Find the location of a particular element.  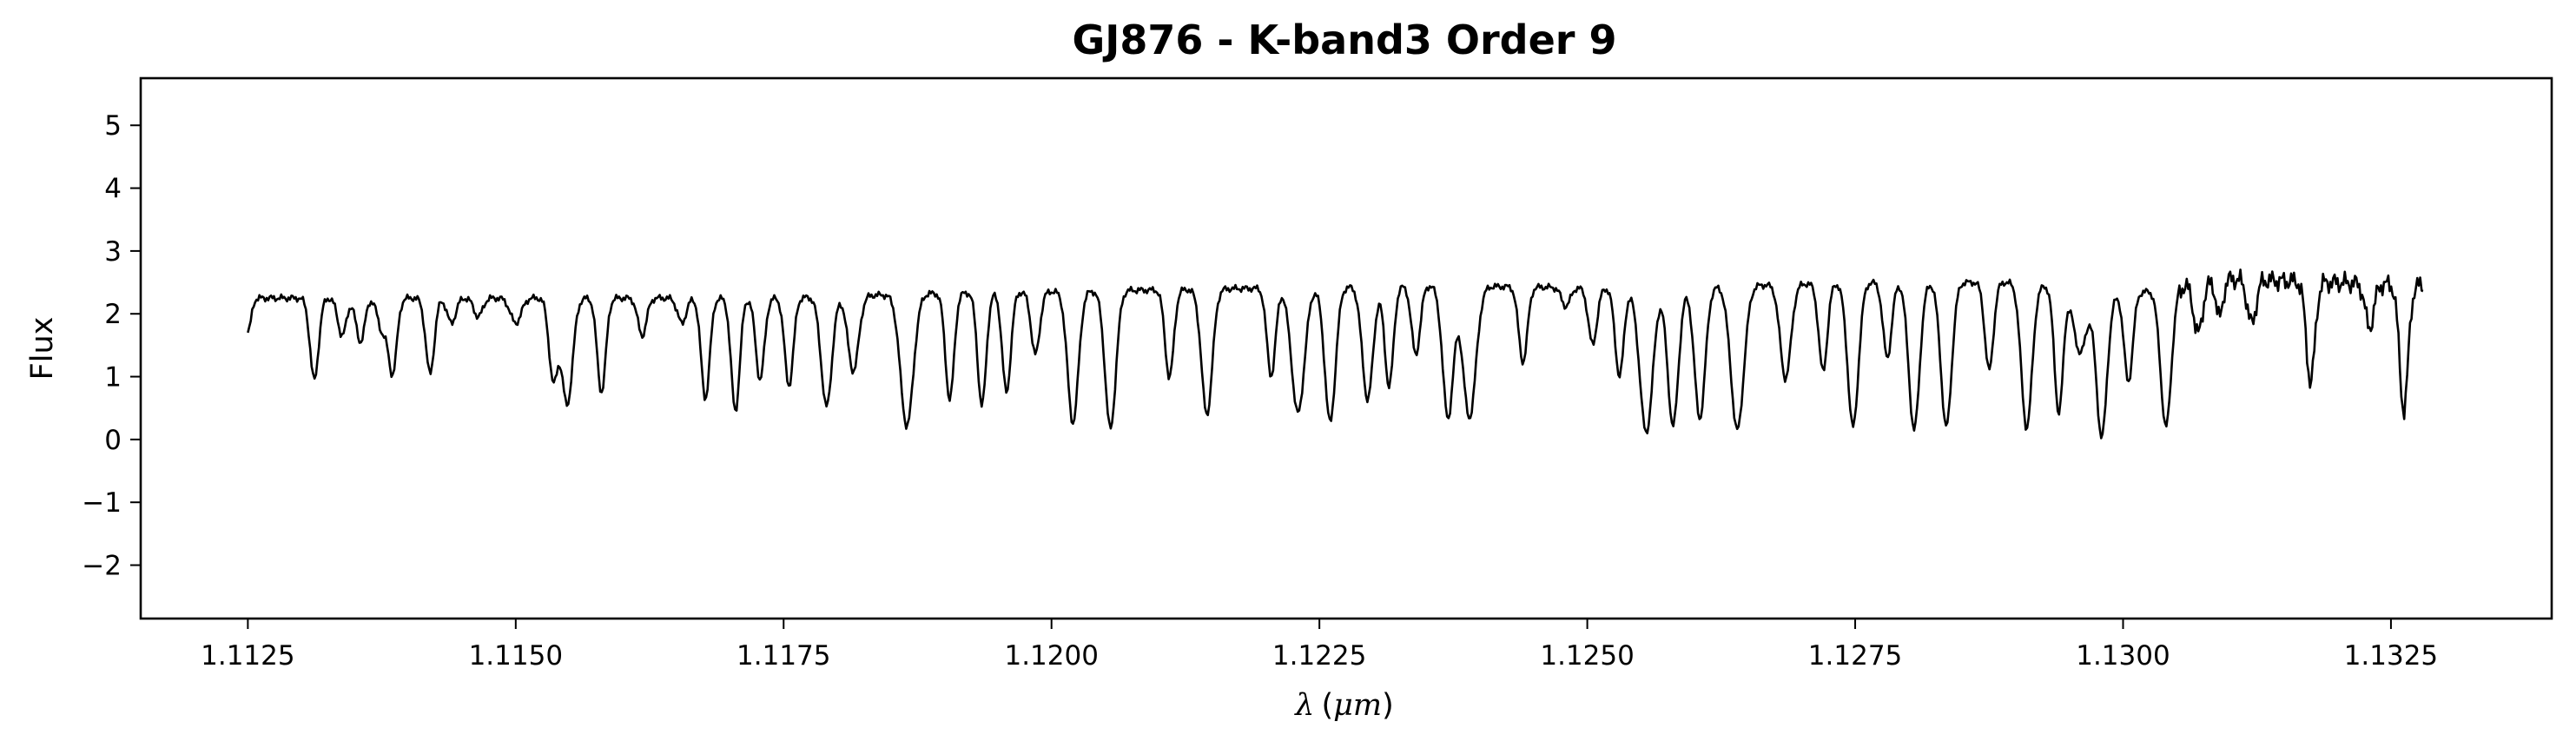

x-axis-label-symbol: λ is located at coordinates (1304, 705).